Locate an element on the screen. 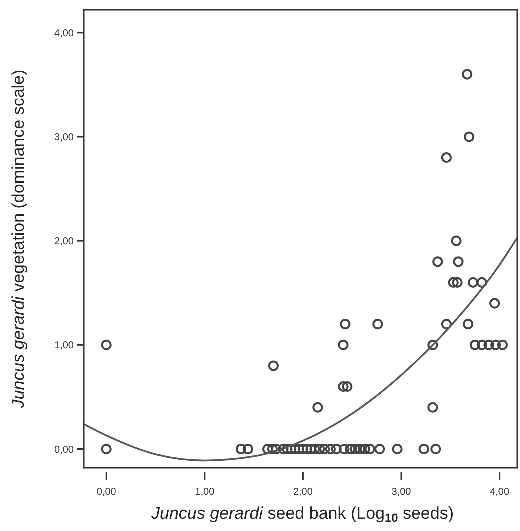 This screenshot has height=531, width=520. x-tick-label: 0,00 is located at coordinates (106, 492).